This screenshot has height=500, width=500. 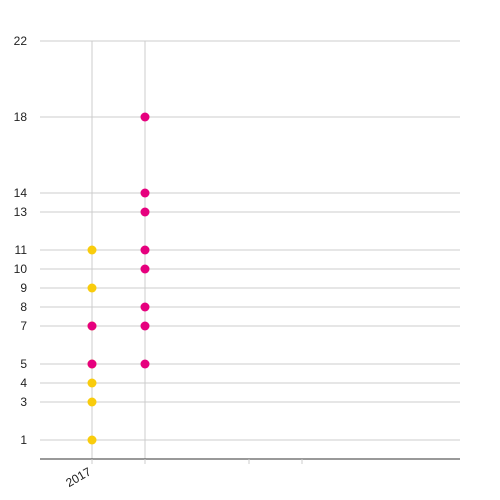 I want to click on y-tick-label: 9, so click(x=23, y=288).